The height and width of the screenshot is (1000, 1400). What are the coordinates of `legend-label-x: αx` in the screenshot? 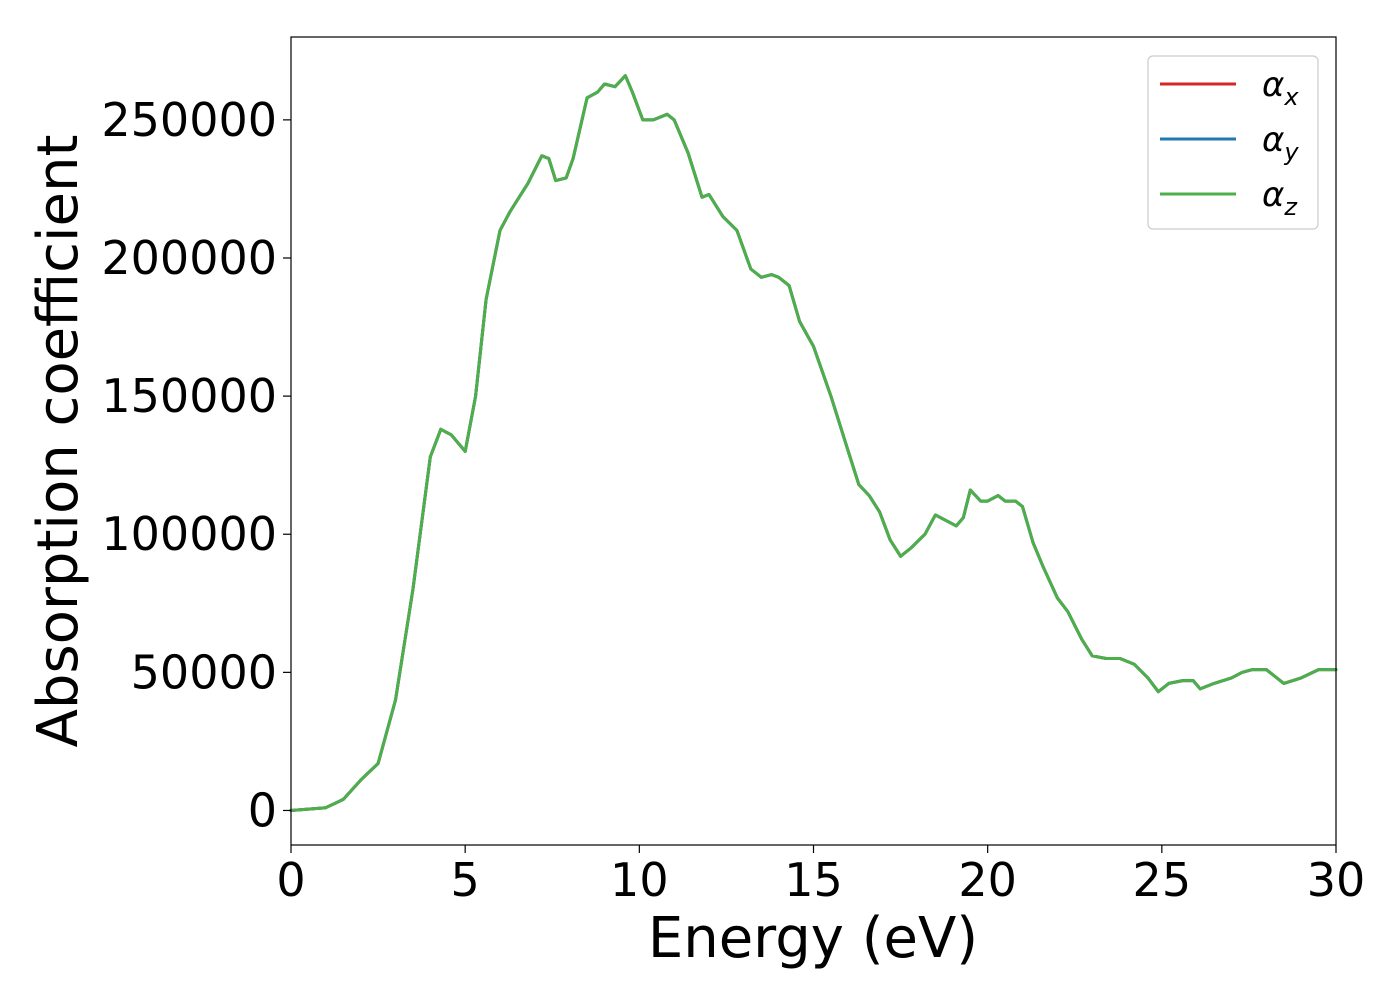 It's located at (1280, 88).